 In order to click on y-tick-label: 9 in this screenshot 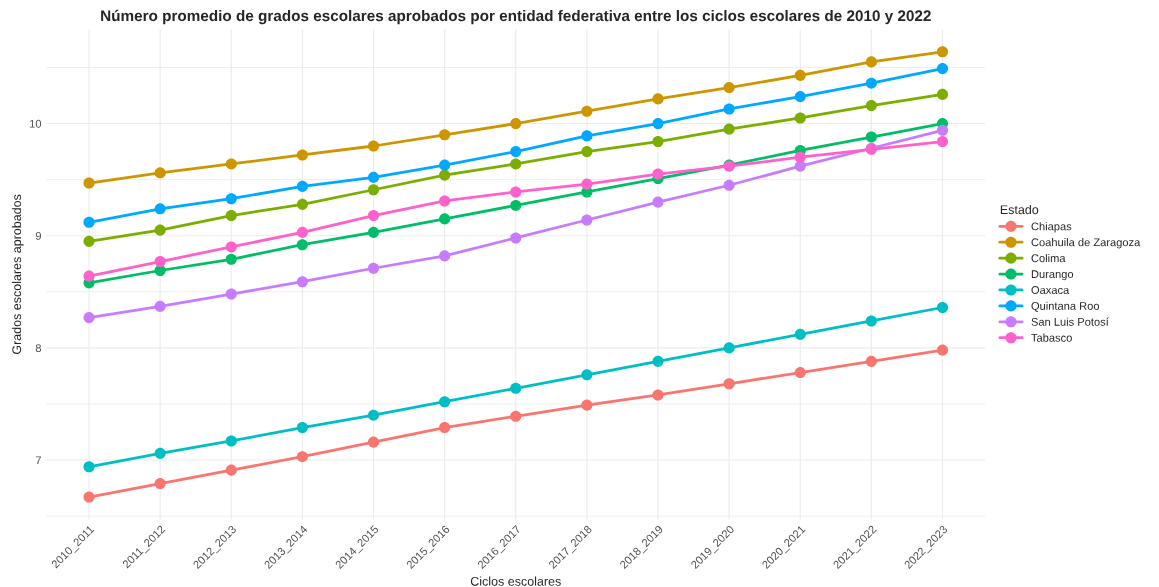, I will do `click(38, 235)`.